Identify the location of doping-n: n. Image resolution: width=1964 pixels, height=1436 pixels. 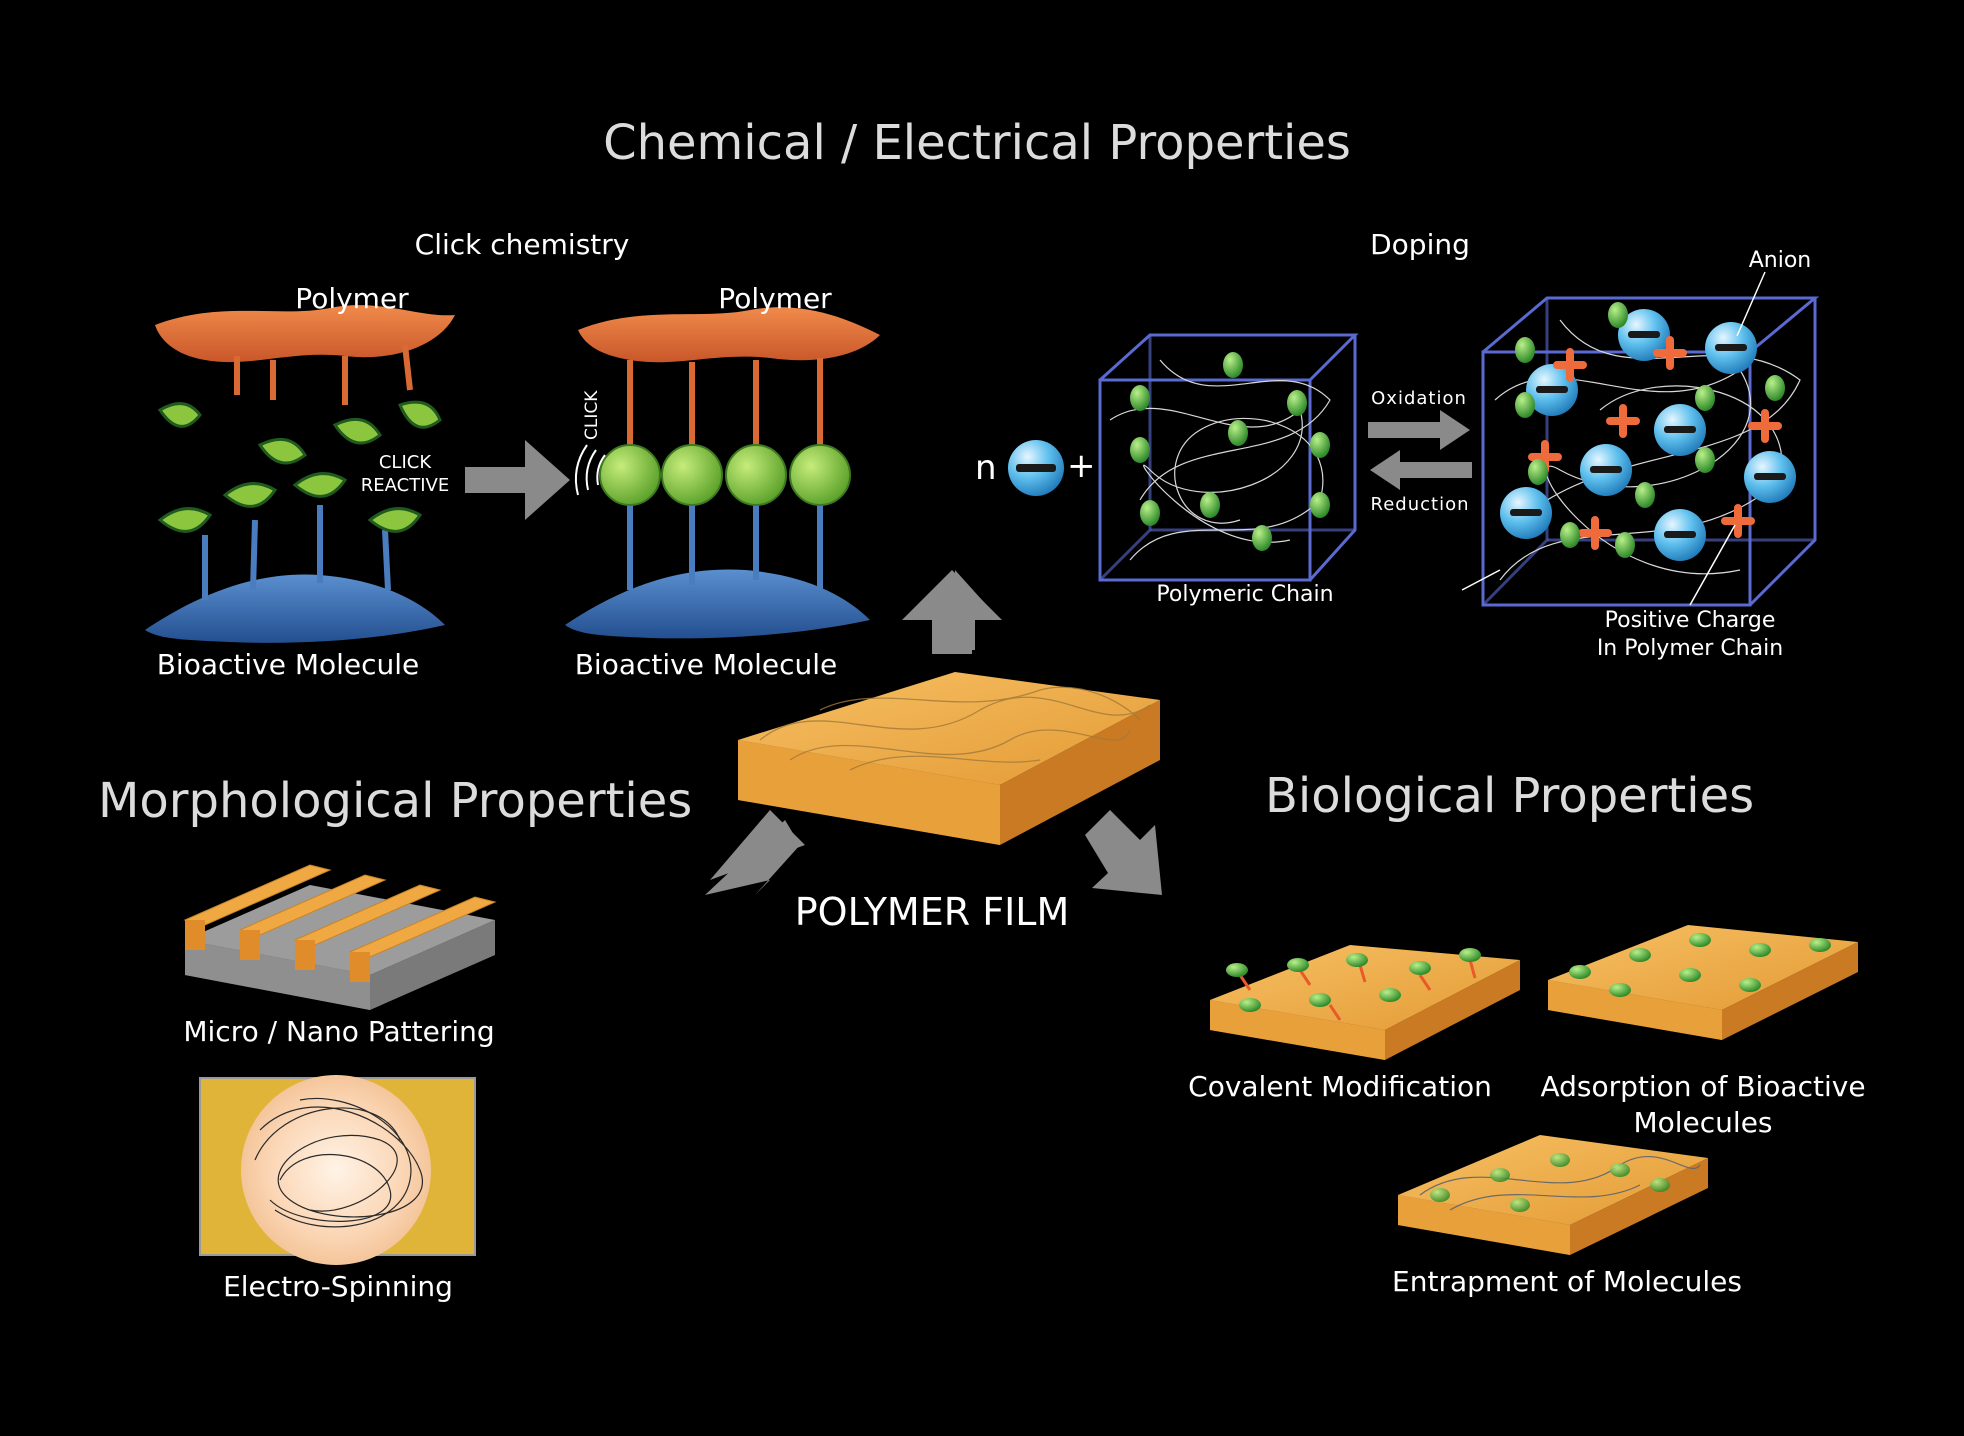
(986, 468).